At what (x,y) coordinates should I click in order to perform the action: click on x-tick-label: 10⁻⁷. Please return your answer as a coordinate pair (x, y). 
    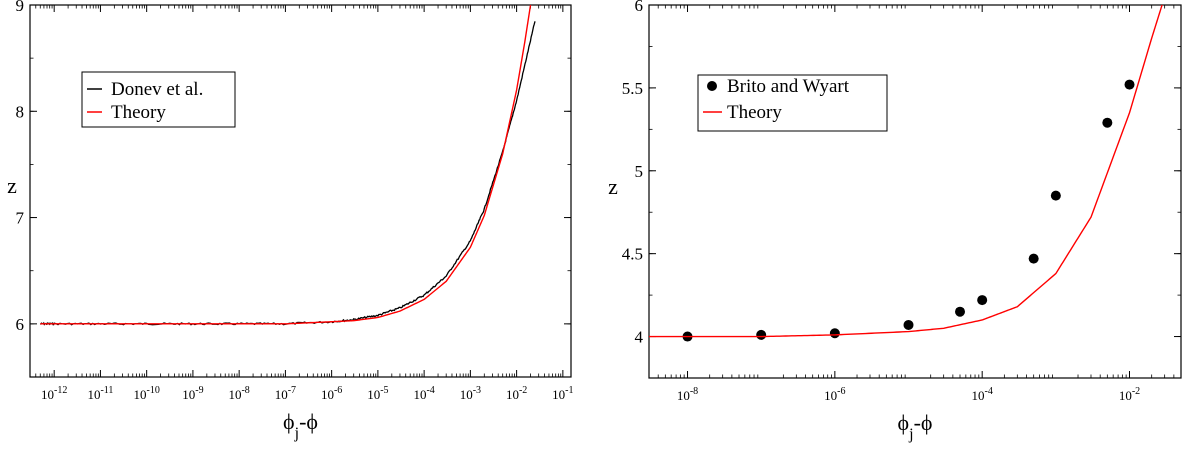
    Looking at the image, I should click on (285, 393).